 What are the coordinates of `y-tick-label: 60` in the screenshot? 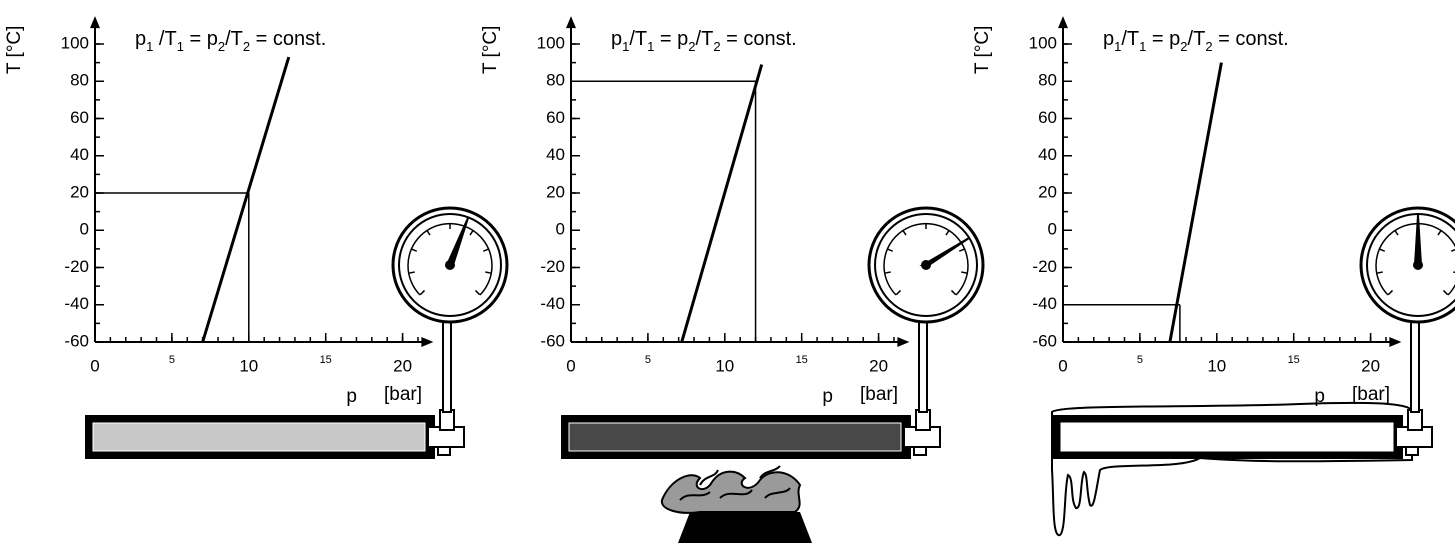 It's located at (555, 117).